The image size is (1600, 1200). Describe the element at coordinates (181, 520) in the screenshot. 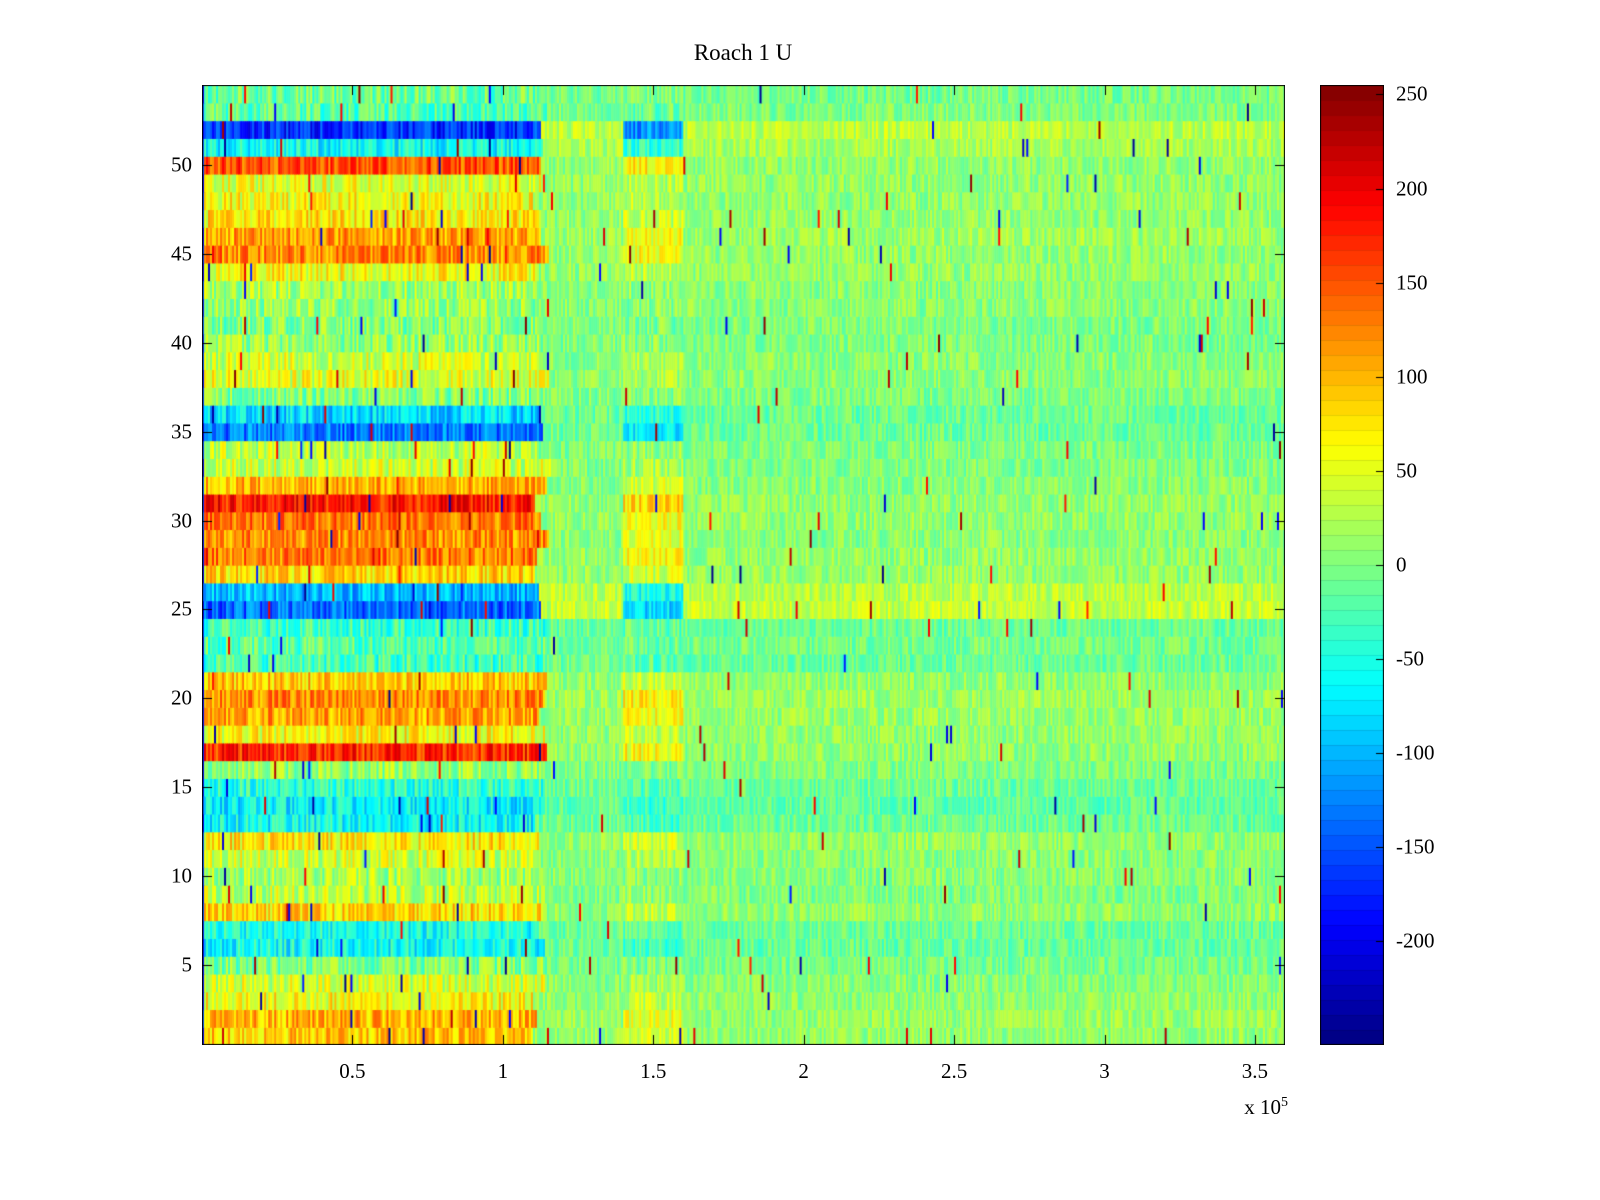

I see `y-tick-label: 30` at that location.